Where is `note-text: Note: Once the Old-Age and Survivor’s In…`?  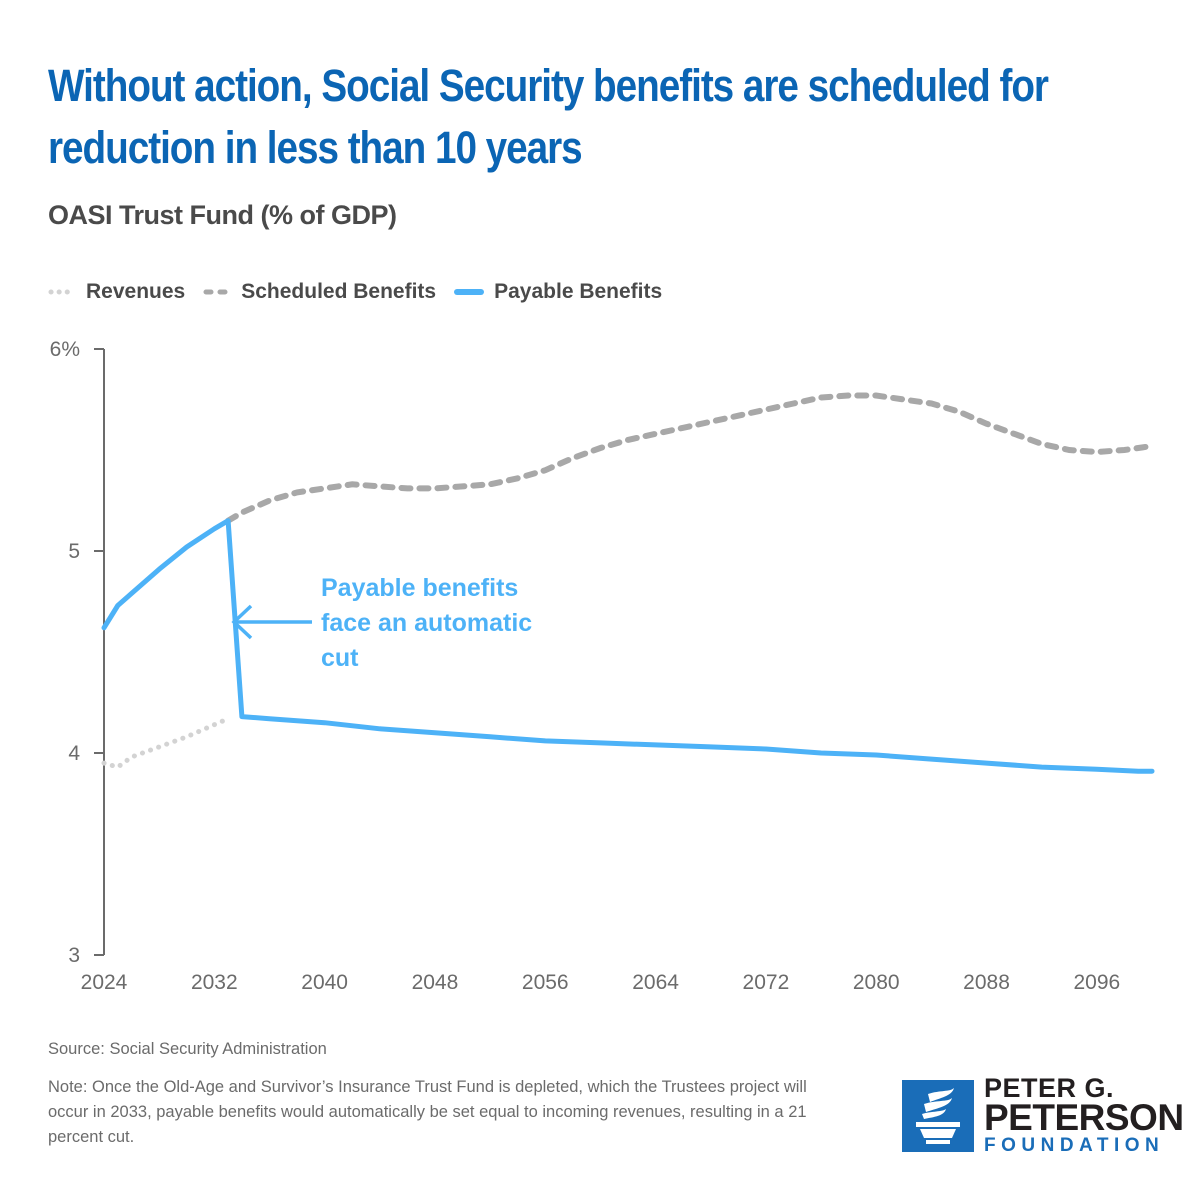 note-text: Note: Once the Old-Age and Survivor’s In… is located at coordinates (427, 1112).